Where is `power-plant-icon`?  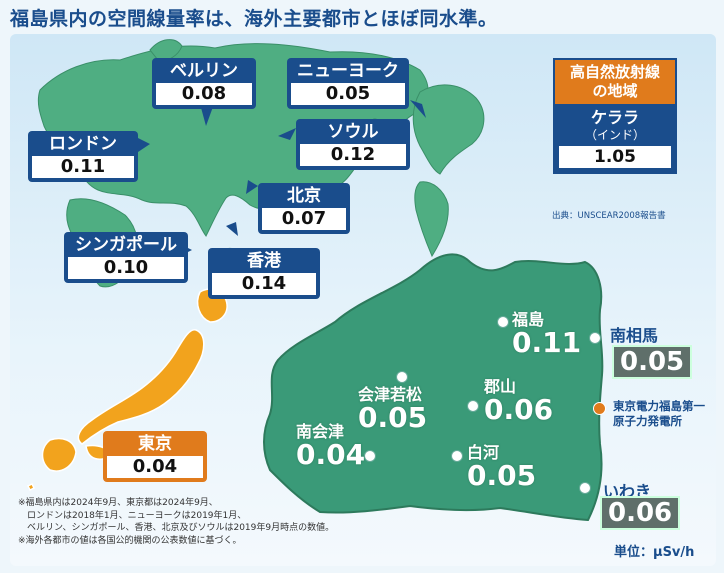
power-plant-icon is located at coordinates (599, 408).